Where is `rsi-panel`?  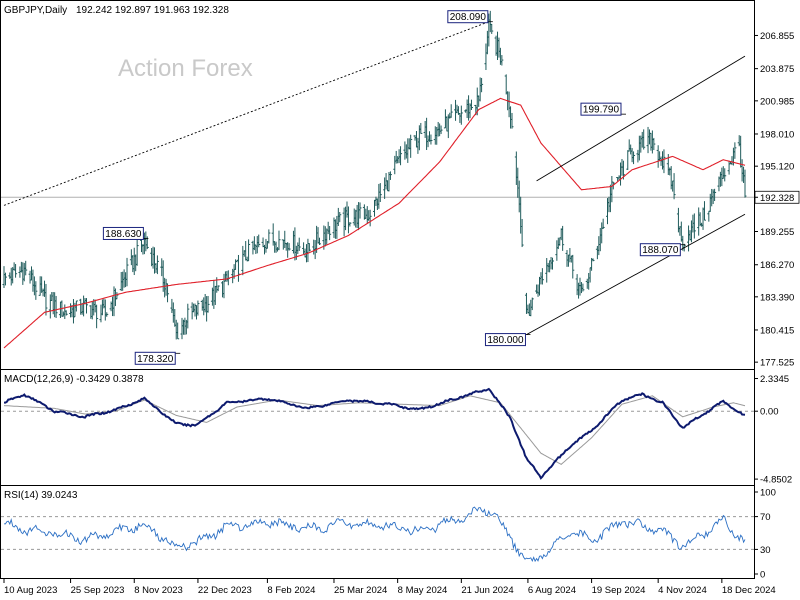
rsi-panel is located at coordinates (377, 532).